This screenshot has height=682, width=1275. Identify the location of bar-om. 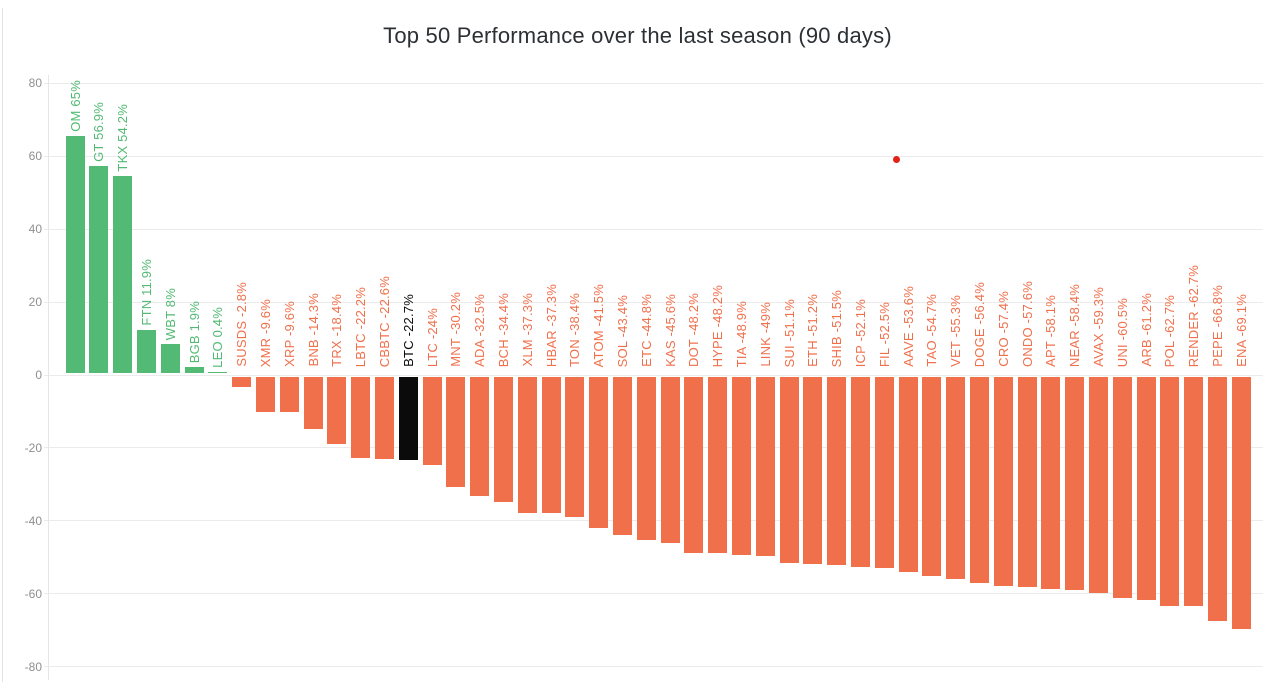
(75, 255).